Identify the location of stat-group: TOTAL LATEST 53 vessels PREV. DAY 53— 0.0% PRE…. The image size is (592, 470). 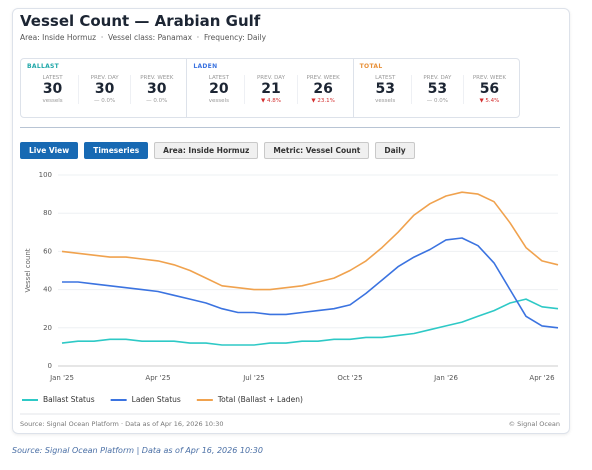
(436, 88).